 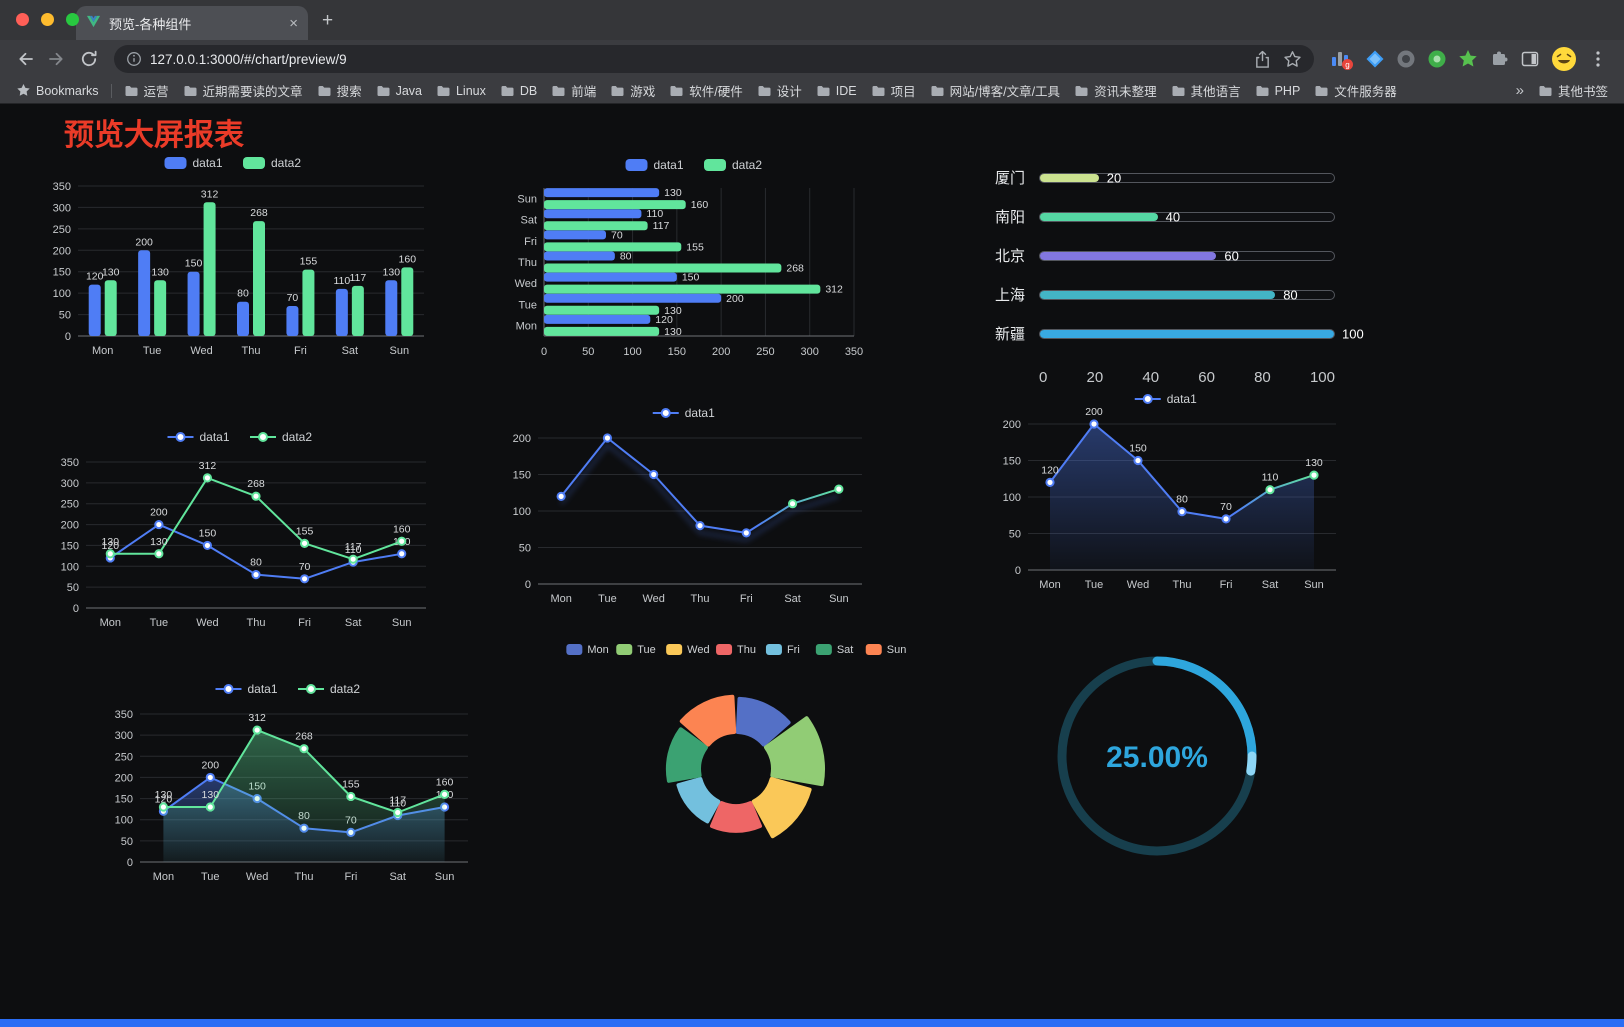 What do you see at coordinates (995, 90) in the screenshot?
I see `bookmark-folder: 网站/博客/文章/工具` at bounding box center [995, 90].